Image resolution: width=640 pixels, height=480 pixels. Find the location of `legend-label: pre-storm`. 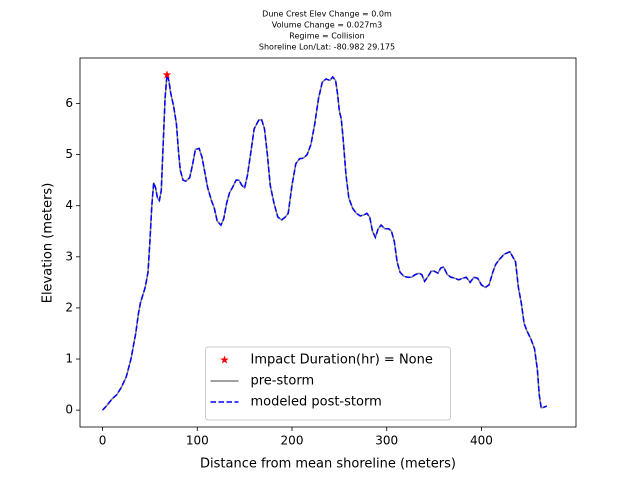

legend-label: pre-storm is located at coordinates (283, 381).